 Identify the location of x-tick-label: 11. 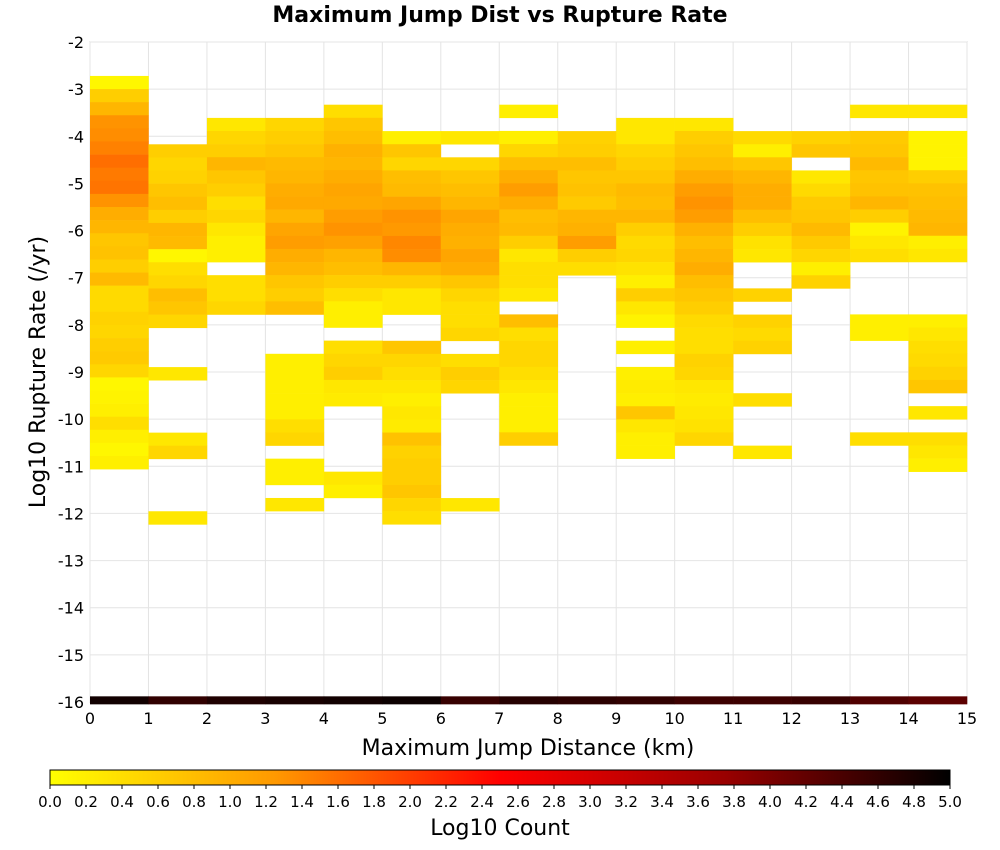
(733, 718).